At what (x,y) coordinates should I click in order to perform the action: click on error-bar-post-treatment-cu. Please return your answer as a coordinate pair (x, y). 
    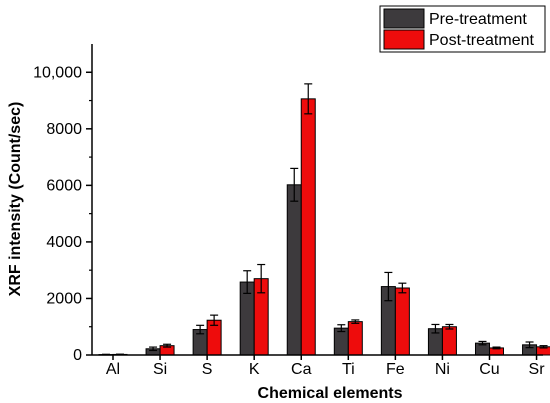
    Looking at the image, I should click on (496, 348).